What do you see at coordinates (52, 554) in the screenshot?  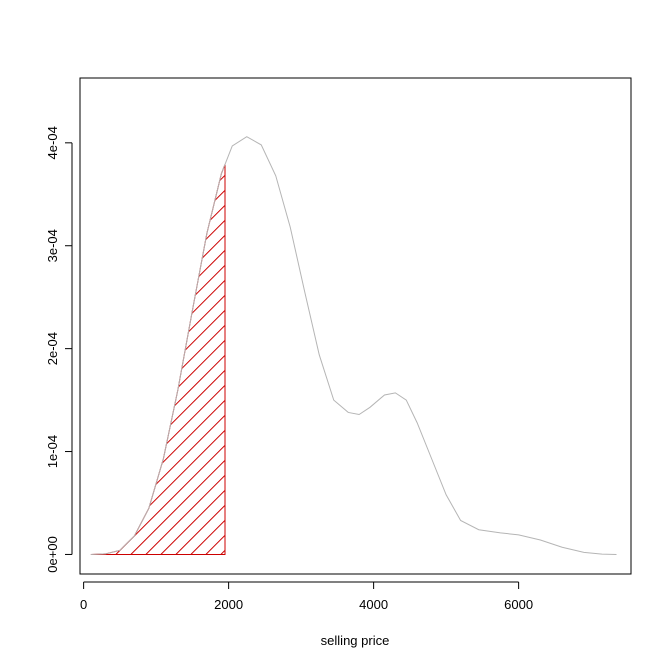 I see `y-tick-label: 0e+00` at bounding box center [52, 554].